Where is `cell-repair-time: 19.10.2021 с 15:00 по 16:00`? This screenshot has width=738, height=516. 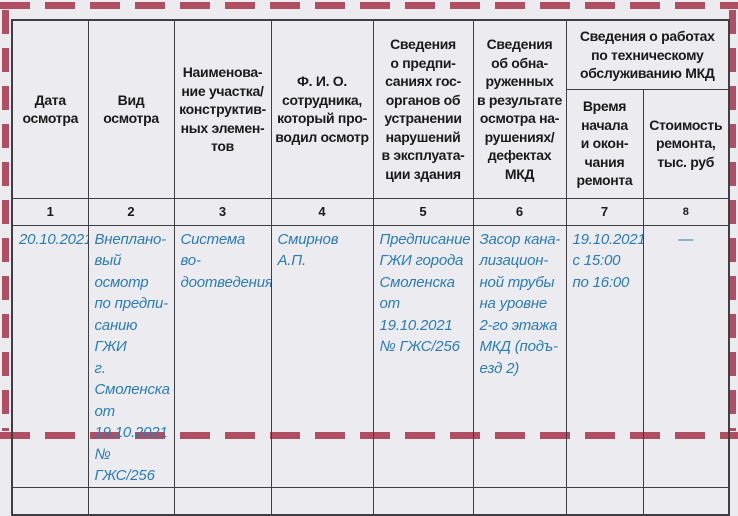 cell-repair-time: 19.10.2021 с 15:00 по 16:00 is located at coordinates (604, 356).